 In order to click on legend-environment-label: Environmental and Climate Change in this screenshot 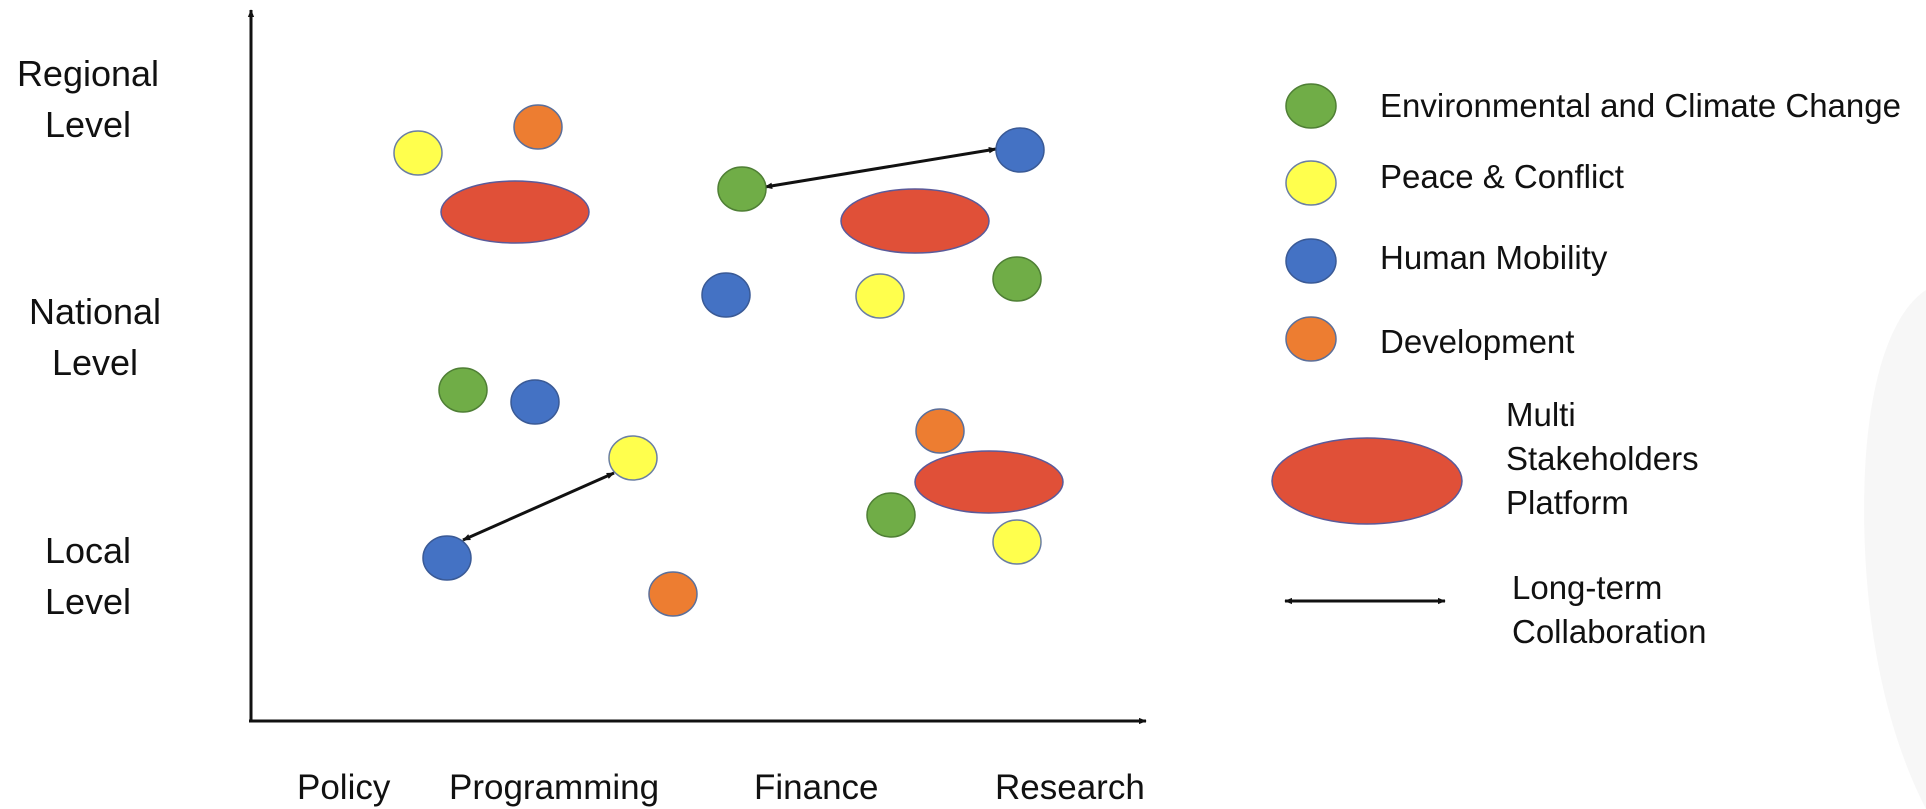, I will do `click(1640, 105)`.